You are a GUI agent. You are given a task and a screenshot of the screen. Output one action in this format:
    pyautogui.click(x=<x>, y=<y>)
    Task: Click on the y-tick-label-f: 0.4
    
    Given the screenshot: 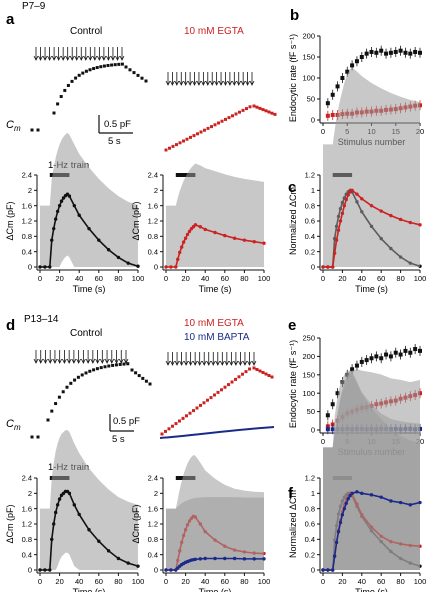 What is the action you would take?
    pyautogui.click(x=310, y=539)
    